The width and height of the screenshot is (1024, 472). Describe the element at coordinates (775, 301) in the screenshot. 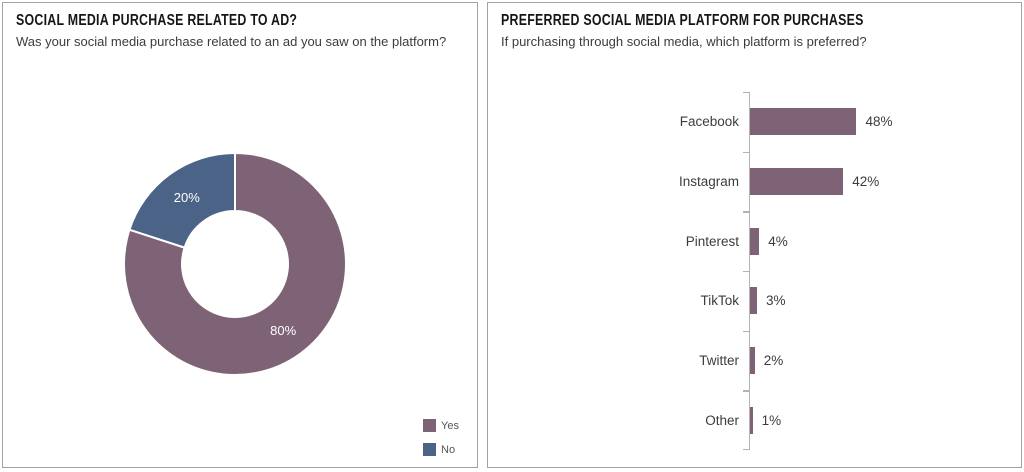

I see `bar-value-label: 3%` at that location.